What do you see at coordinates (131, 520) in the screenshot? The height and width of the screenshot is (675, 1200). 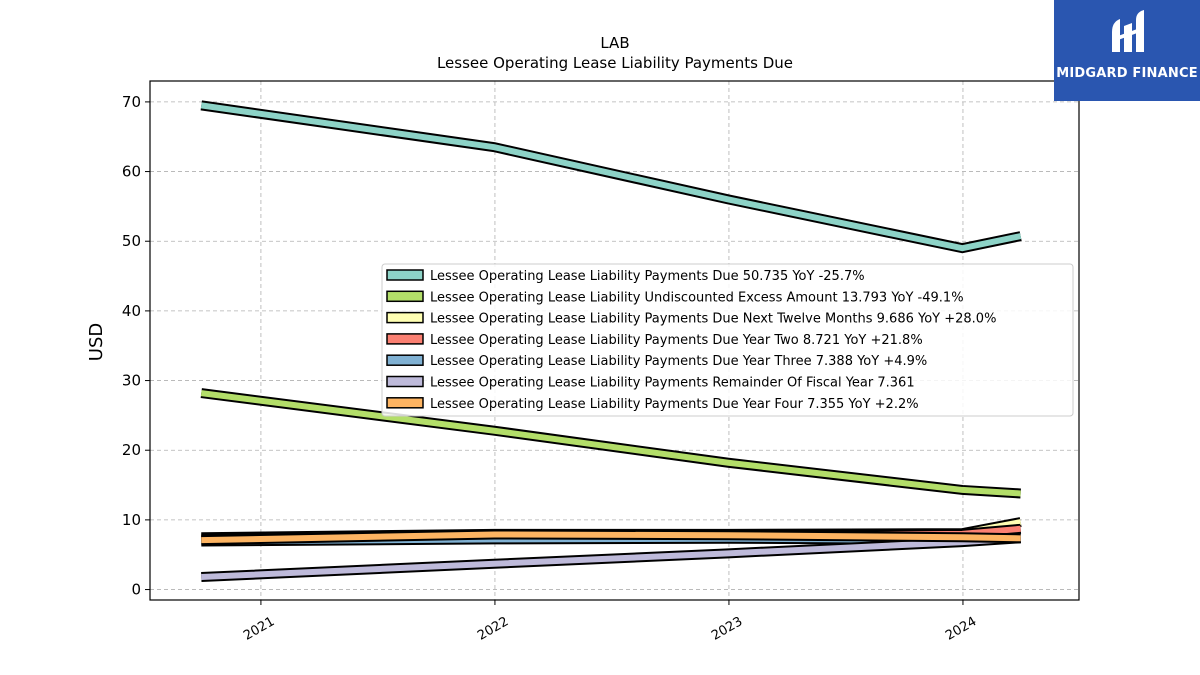 I see `y-tick-label: 10` at bounding box center [131, 520].